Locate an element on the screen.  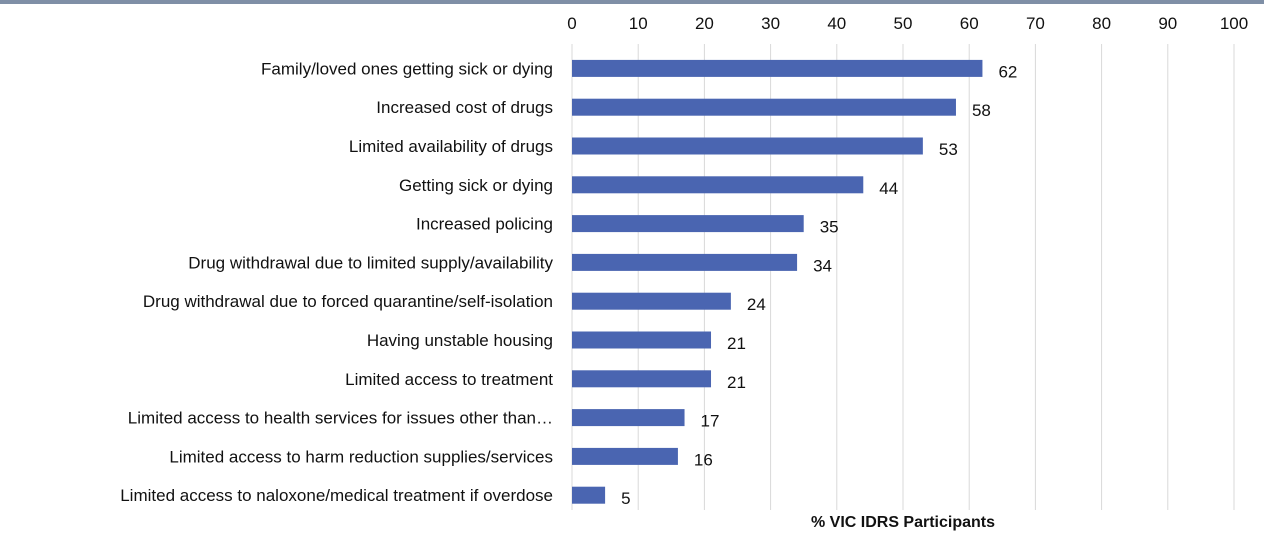
x-tick-label: 0 is located at coordinates (571, 23).